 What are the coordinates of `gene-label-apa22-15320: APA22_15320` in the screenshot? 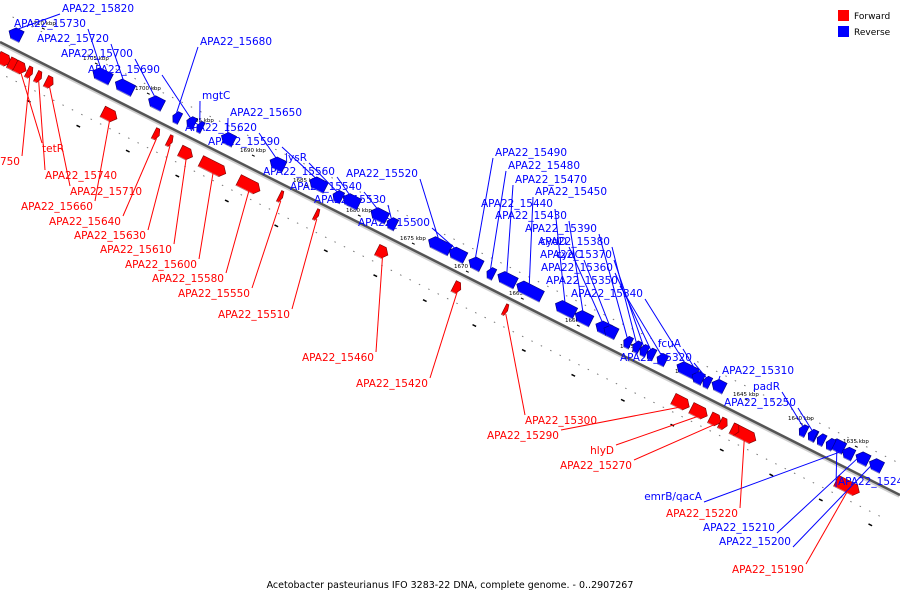 It's located at (656, 358).